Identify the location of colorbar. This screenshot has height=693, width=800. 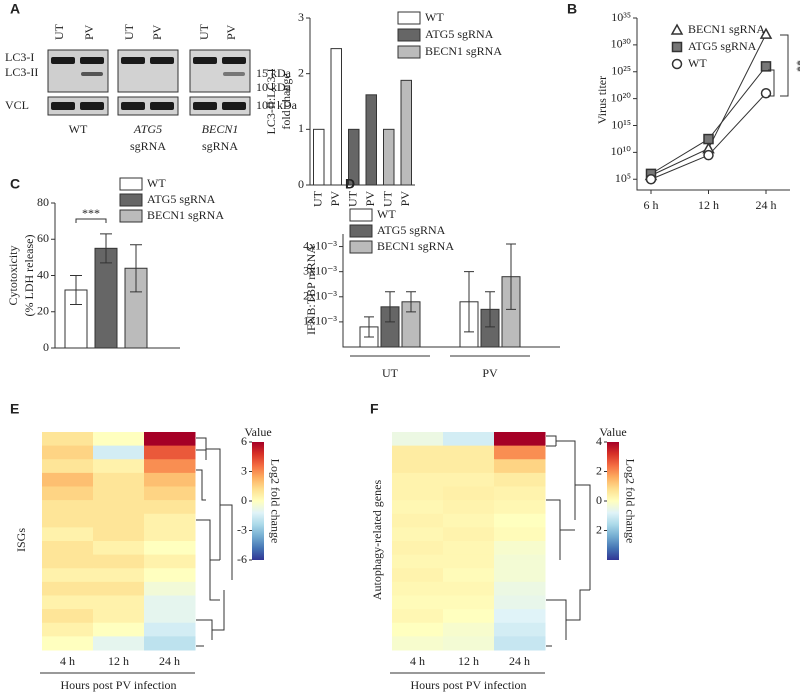
(258, 501).